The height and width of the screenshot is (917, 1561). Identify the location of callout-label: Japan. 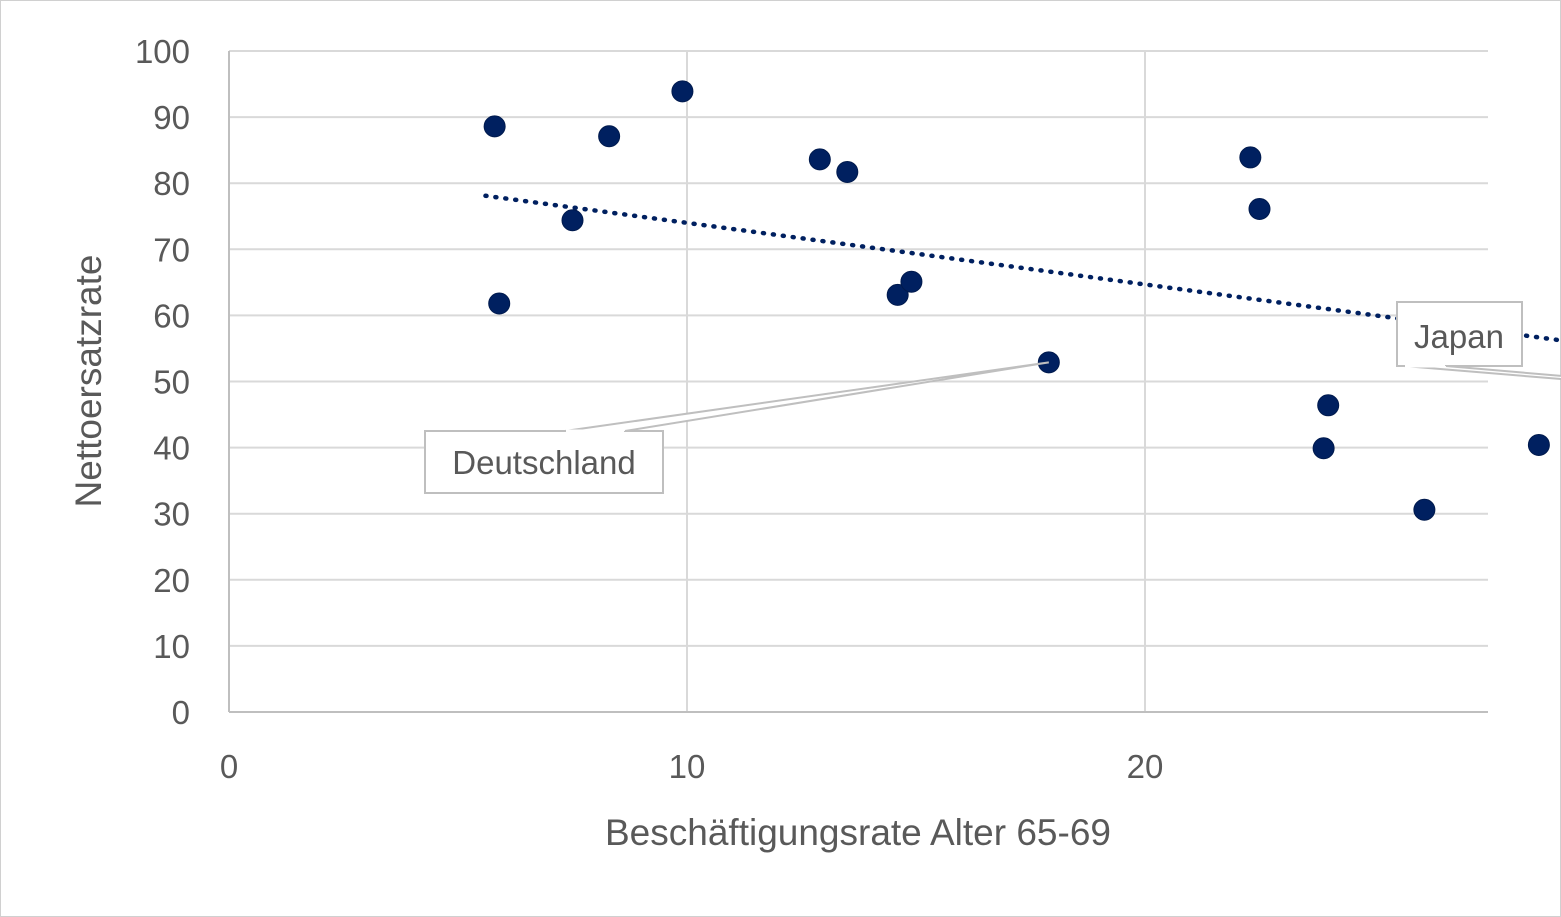
(1459, 336).